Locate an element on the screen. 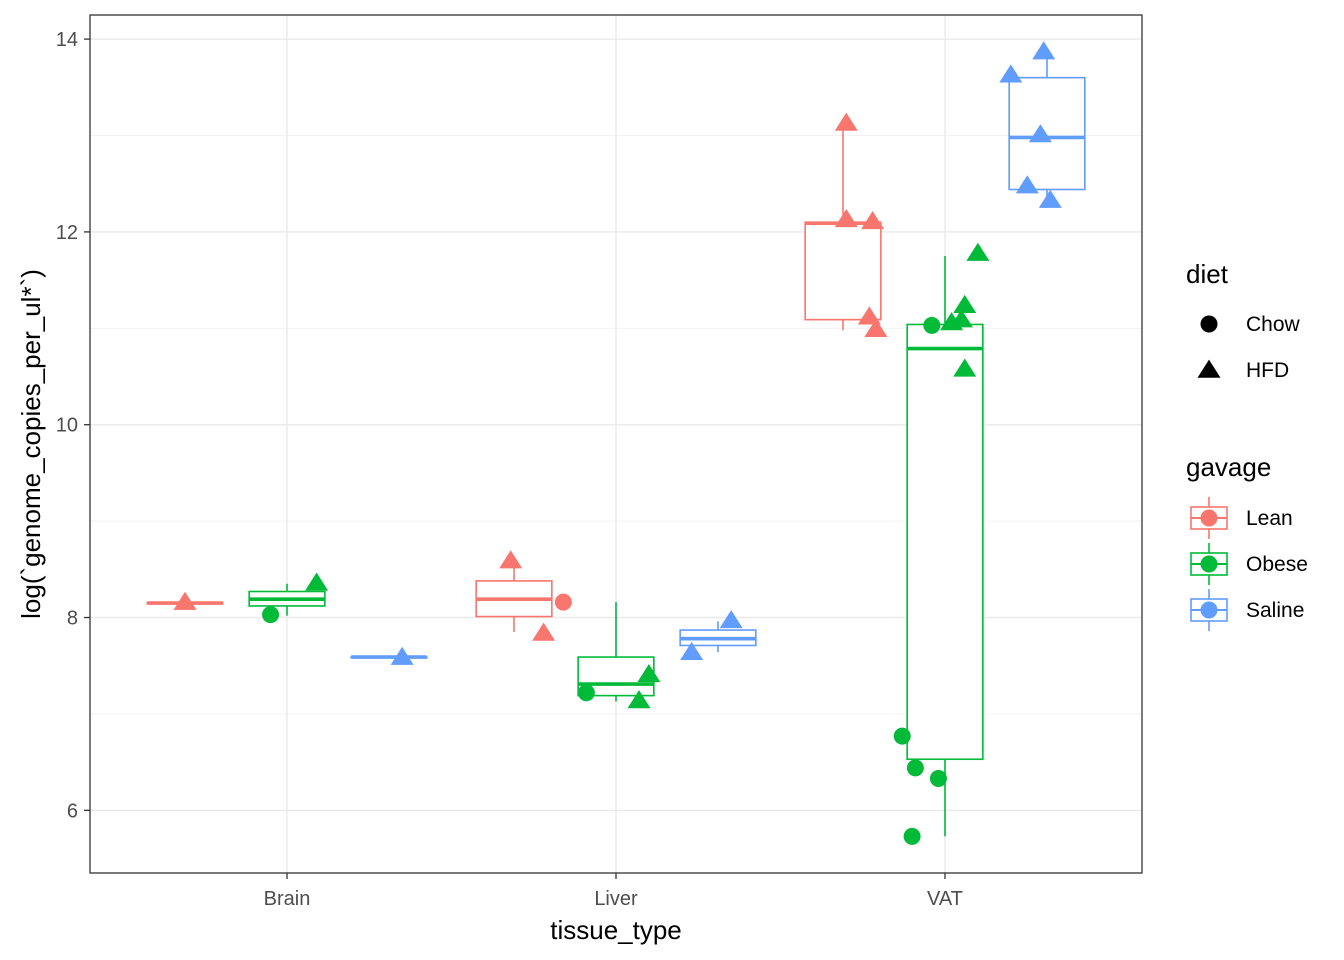  legend-diet-label: HFD is located at coordinates (1267, 370).